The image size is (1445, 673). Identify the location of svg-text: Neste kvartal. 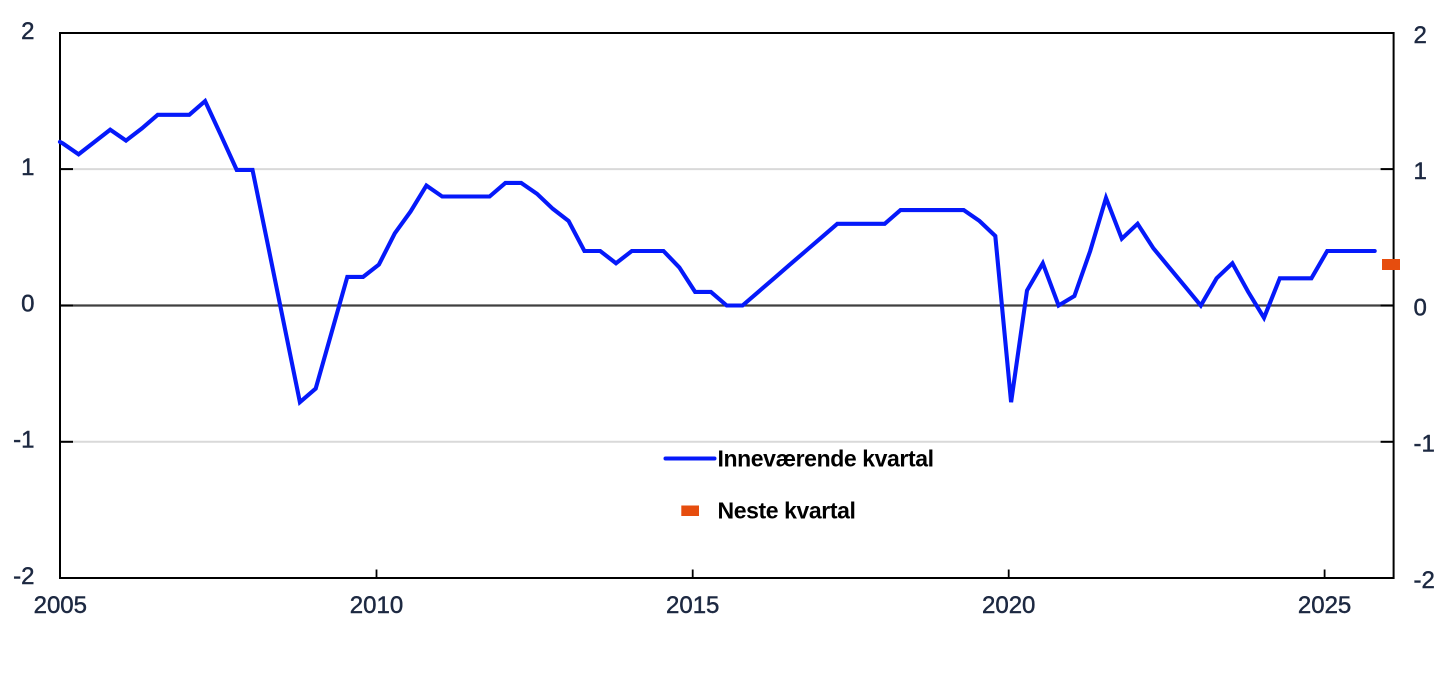
(787, 511).